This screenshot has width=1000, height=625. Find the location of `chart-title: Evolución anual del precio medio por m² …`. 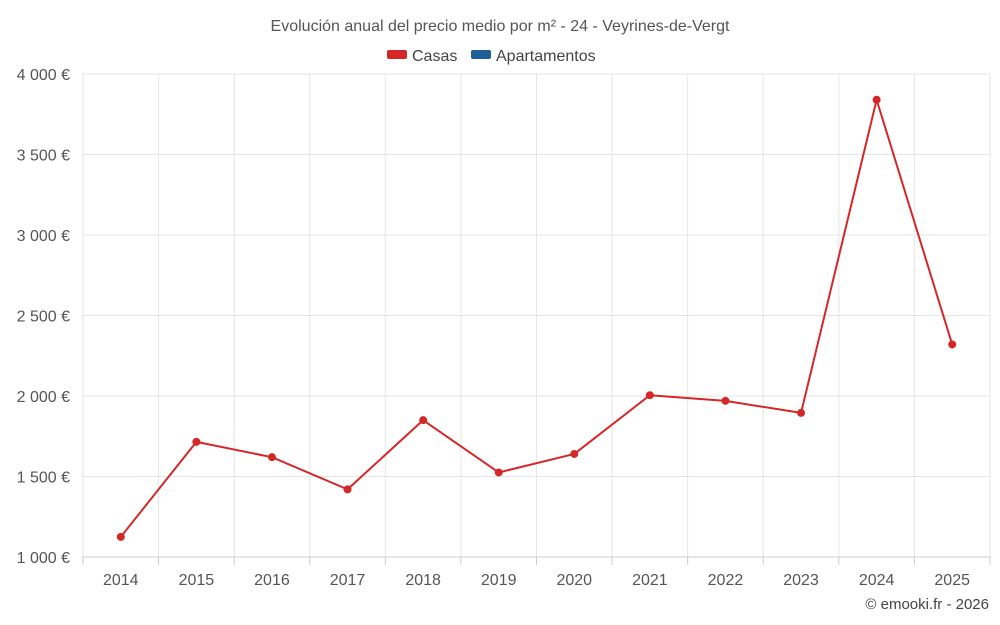

chart-title: Evolución anual del precio medio por m² … is located at coordinates (500, 26).